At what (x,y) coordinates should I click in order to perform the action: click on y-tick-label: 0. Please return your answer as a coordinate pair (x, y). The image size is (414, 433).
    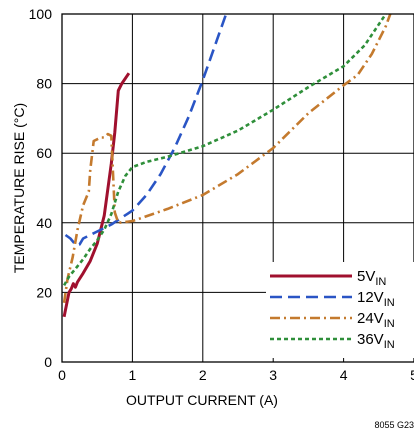
    Looking at the image, I should click on (48, 362).